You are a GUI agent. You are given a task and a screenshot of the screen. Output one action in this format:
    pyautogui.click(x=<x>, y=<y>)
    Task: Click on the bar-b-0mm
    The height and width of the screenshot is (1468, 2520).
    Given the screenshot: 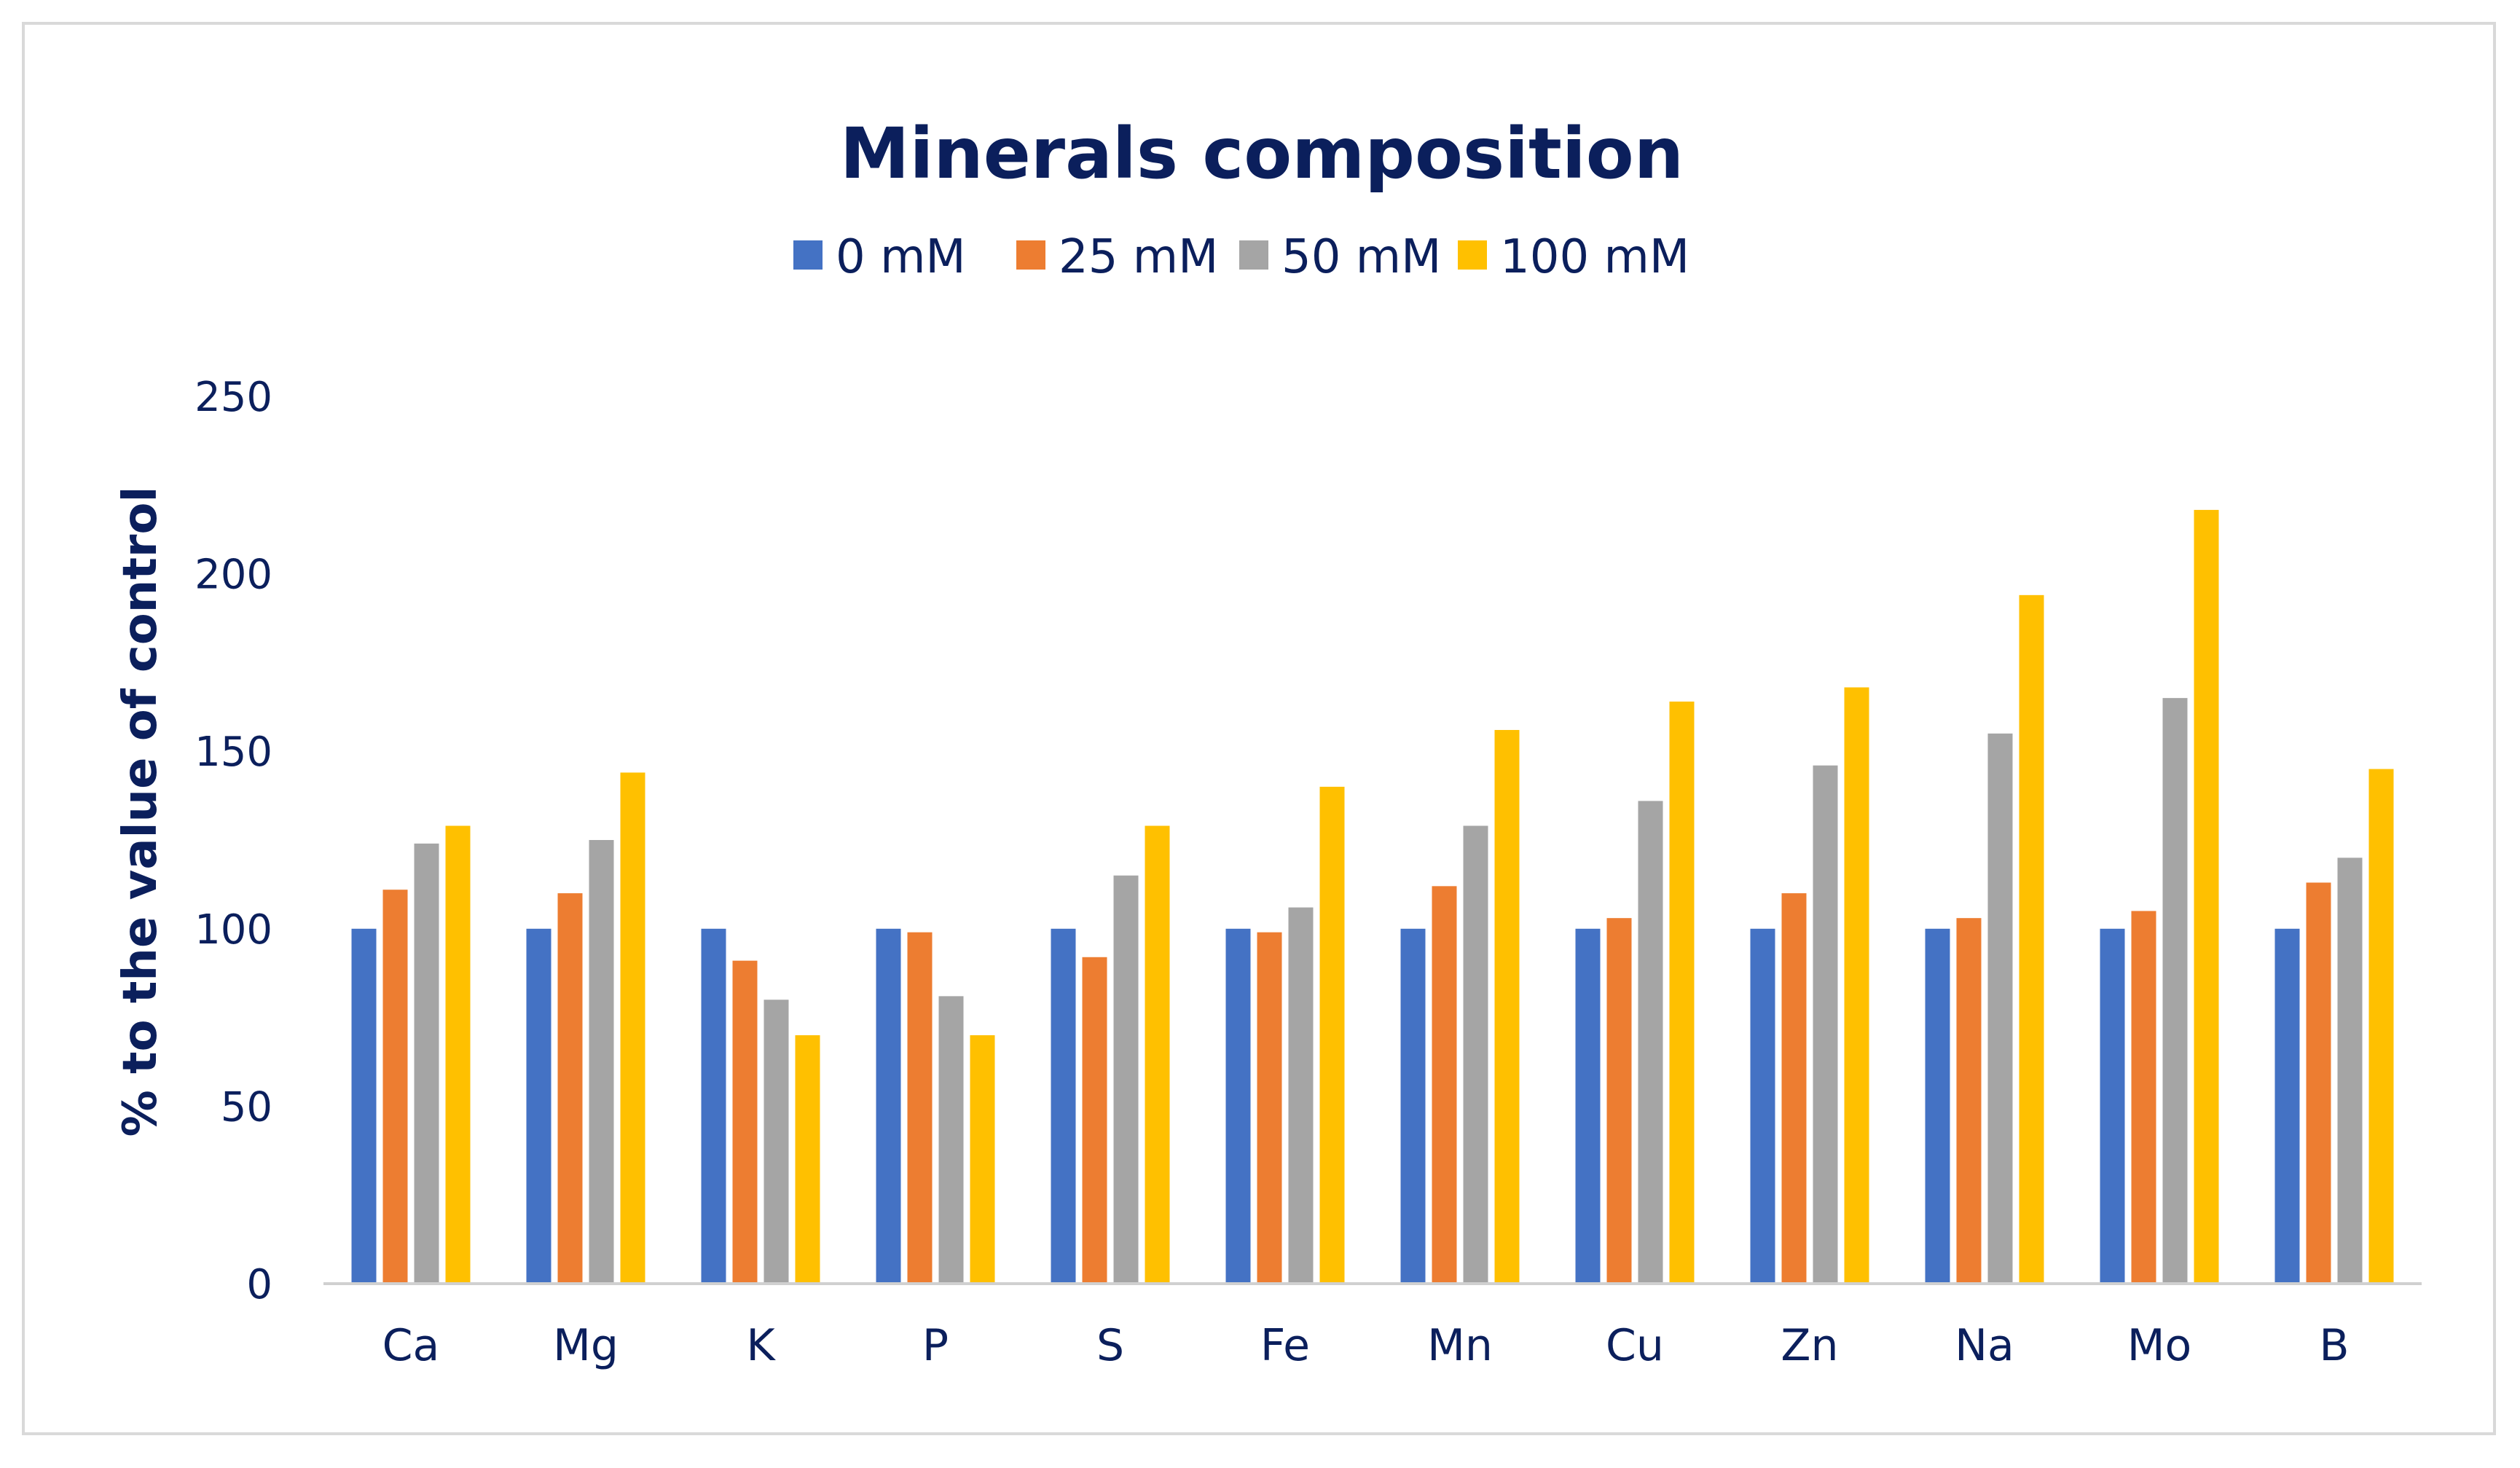 What is the action you would take?
    pyautogui.click(x=2287, y=1106)
    